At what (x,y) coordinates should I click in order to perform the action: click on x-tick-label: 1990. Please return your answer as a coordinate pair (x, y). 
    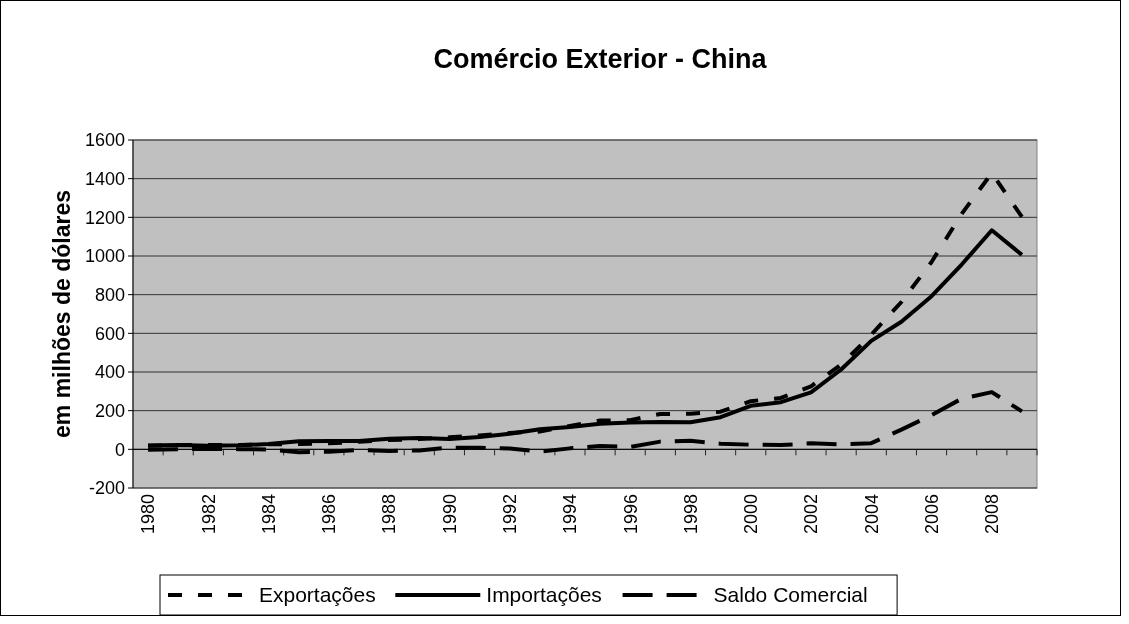
    Looking at the image, I should click on (449, 514).